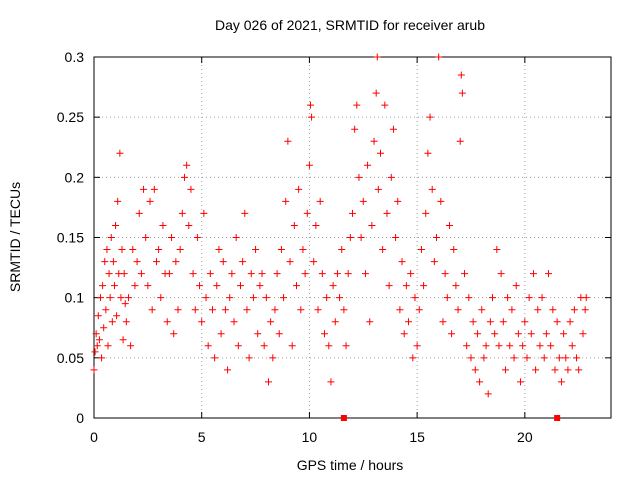 Image resolution: width=640 pixels, height=480 pixels. Describe the element at coordinates (15, 237) in the screenshot. I see `y-axis-label: SRMTID / TECUs` at that location.